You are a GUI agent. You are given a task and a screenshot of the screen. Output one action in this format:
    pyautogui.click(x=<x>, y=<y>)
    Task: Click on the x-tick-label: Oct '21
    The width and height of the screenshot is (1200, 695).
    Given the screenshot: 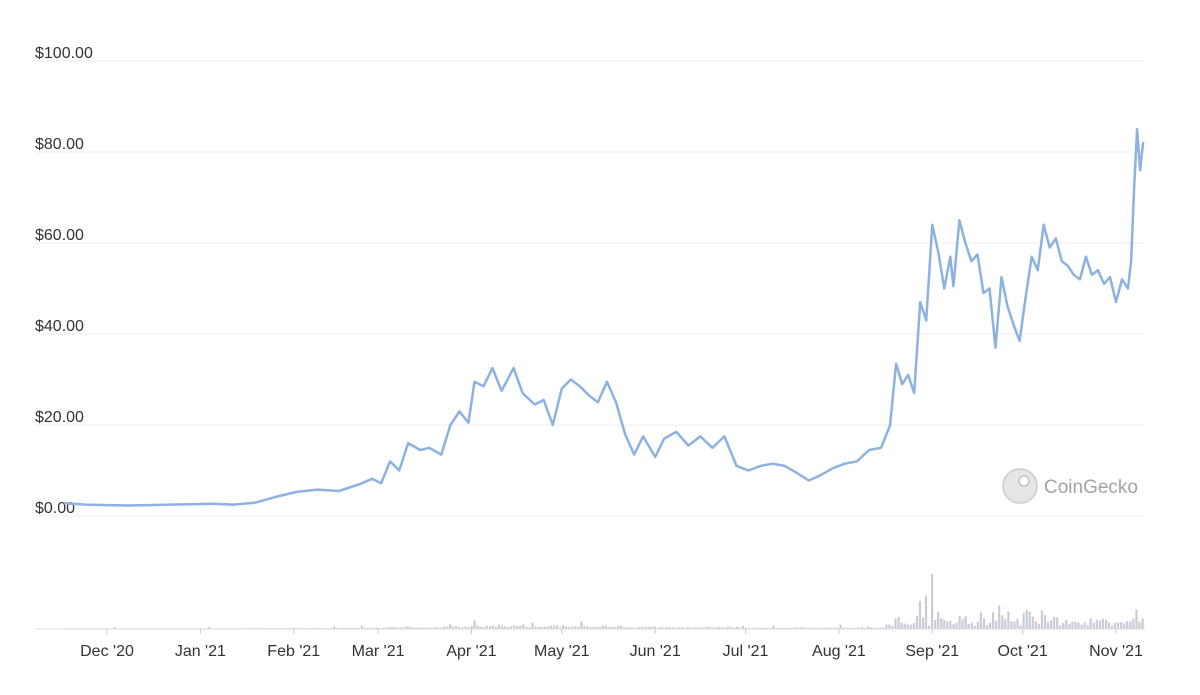 What is the action you would take?
    pyautogui.click(x=1023, y=651)
    